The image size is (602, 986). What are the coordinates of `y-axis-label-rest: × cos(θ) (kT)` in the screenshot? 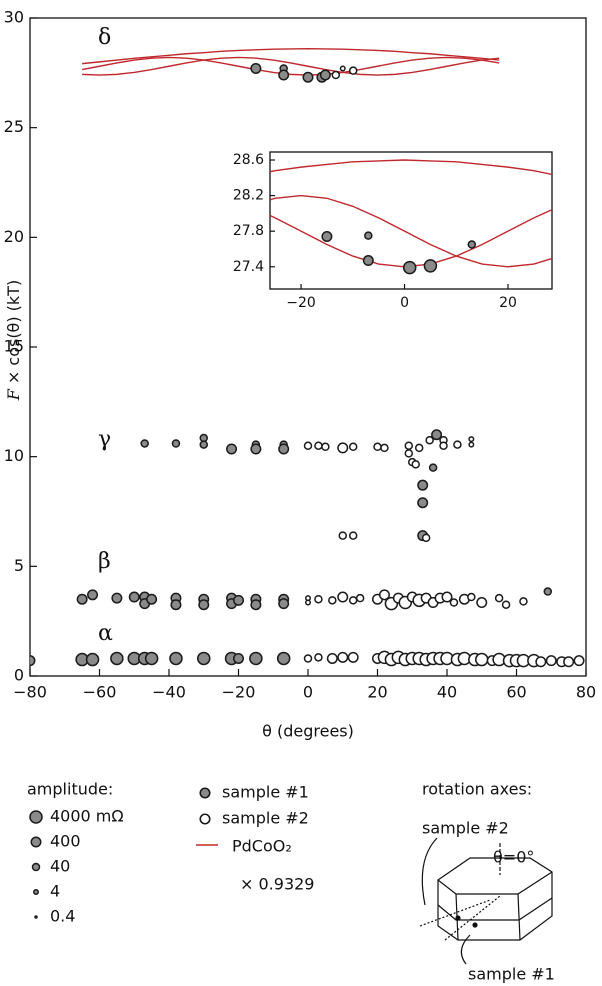 It's located at (13, 332).